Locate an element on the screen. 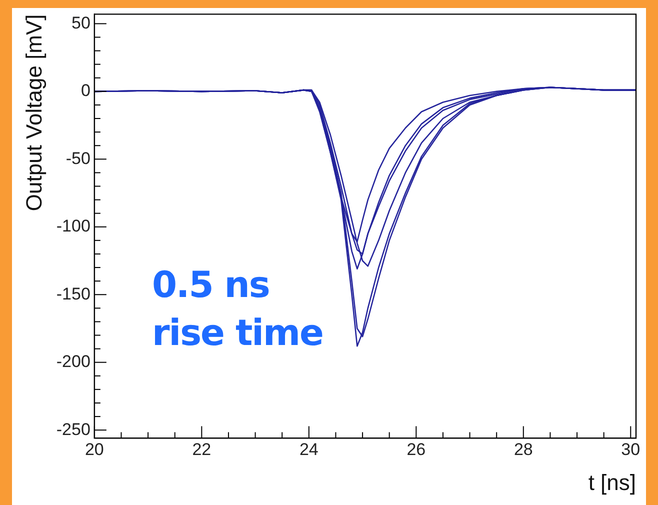  annotation: 0.5 ns rise time is located at coordinates (238, 310).